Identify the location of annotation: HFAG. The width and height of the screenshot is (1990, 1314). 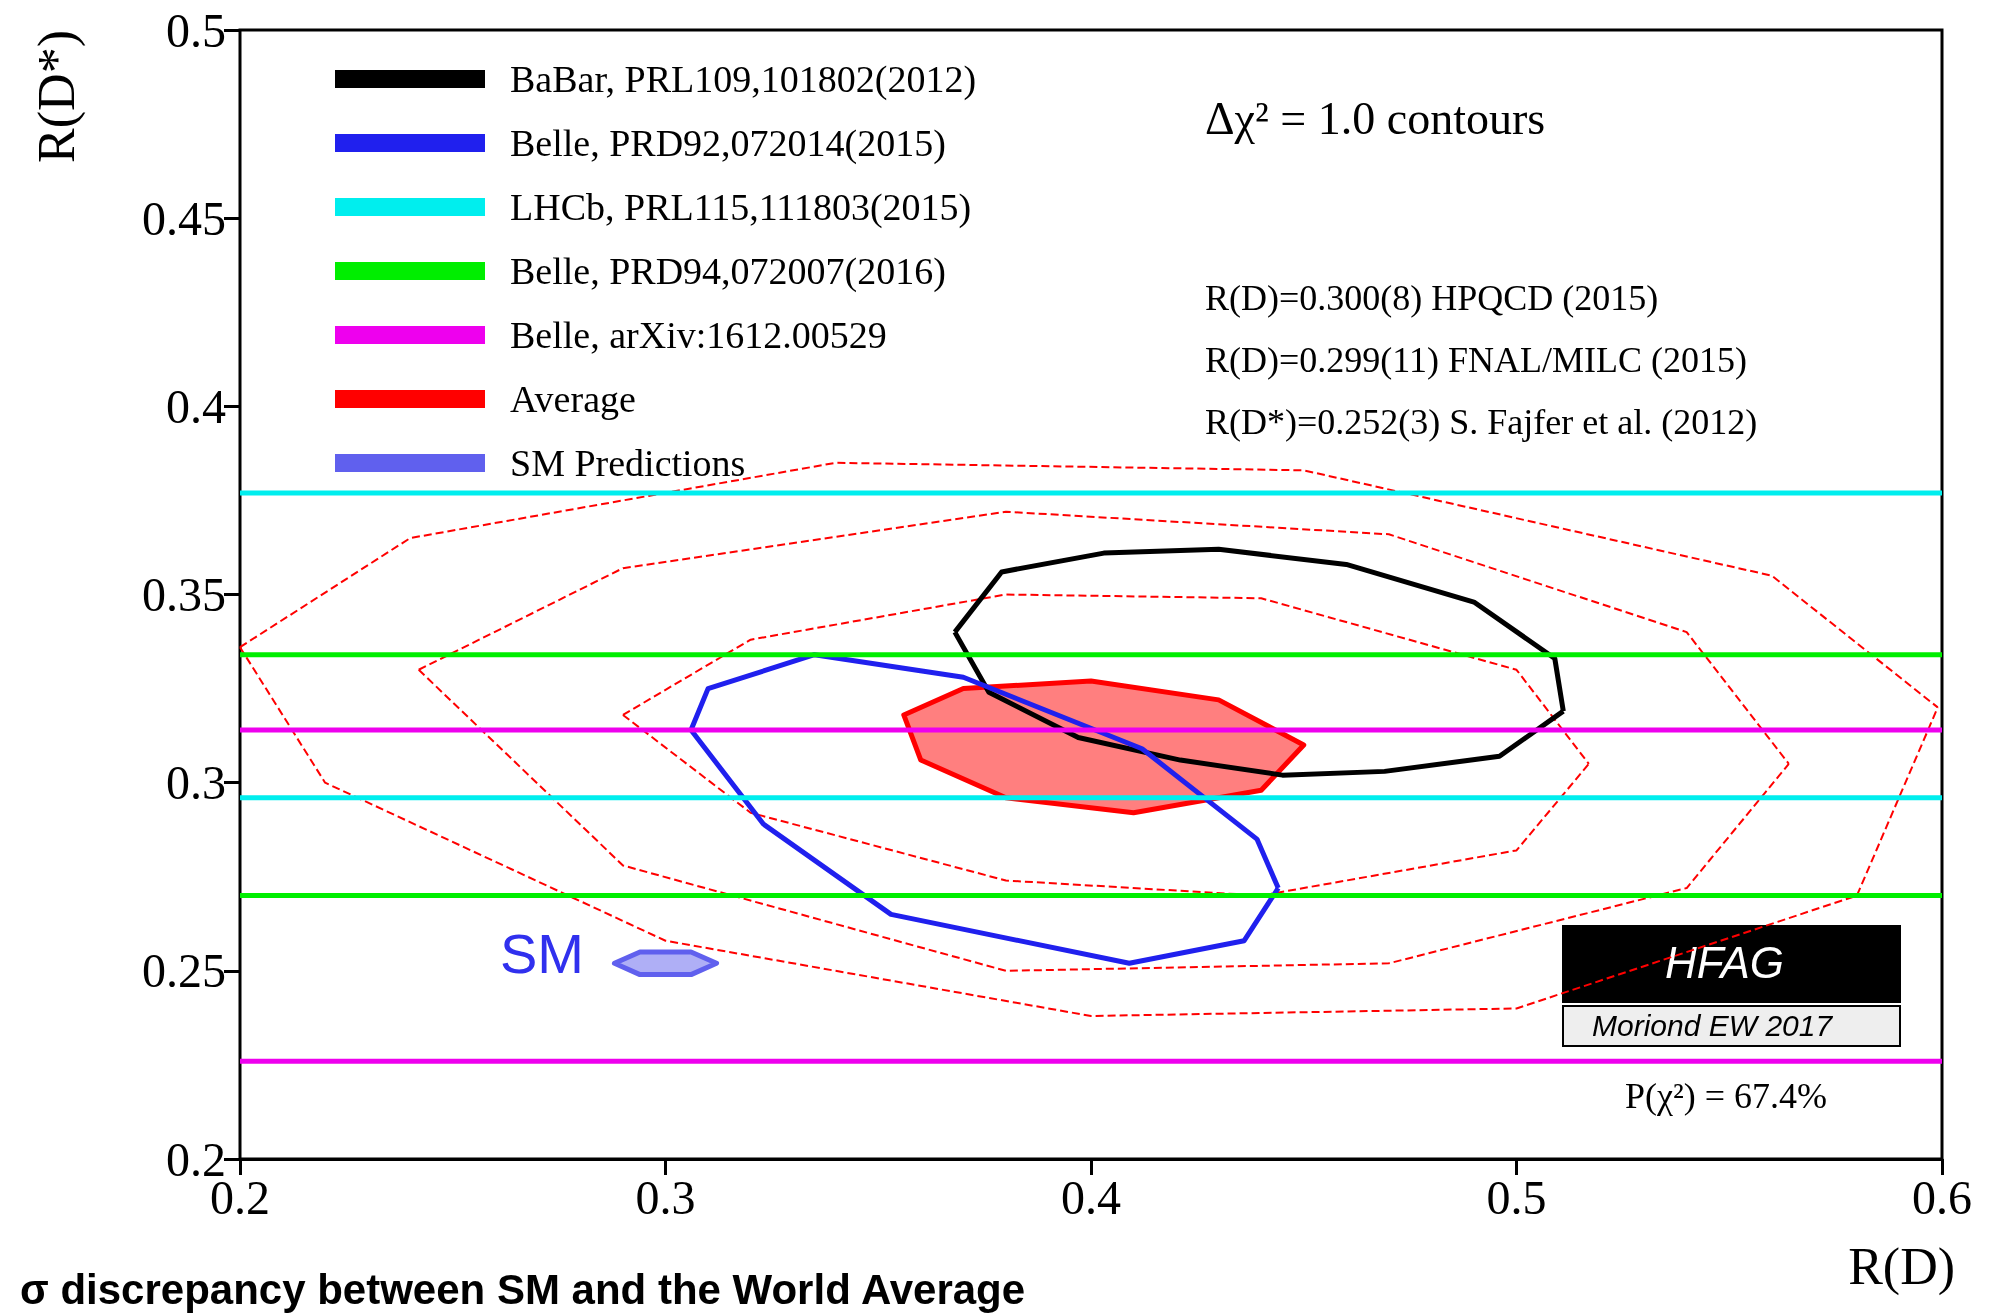
(1724, 962).